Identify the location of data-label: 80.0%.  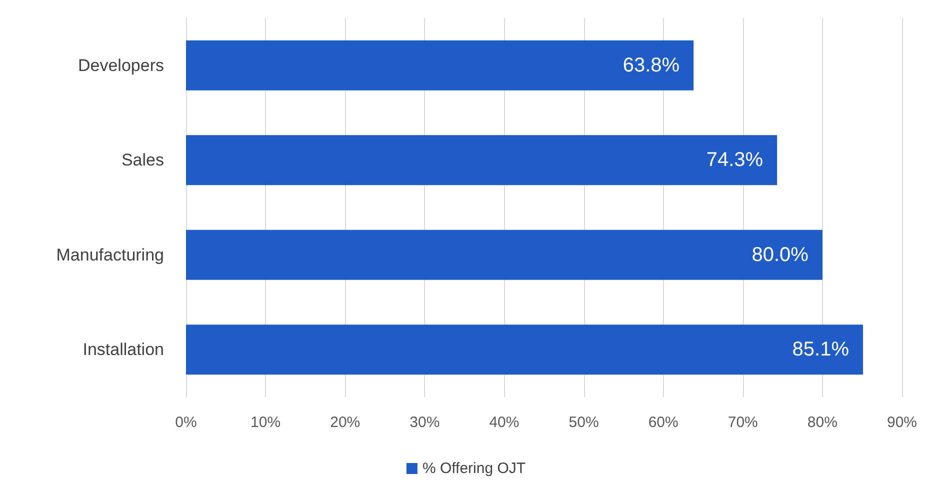
(780, 255).